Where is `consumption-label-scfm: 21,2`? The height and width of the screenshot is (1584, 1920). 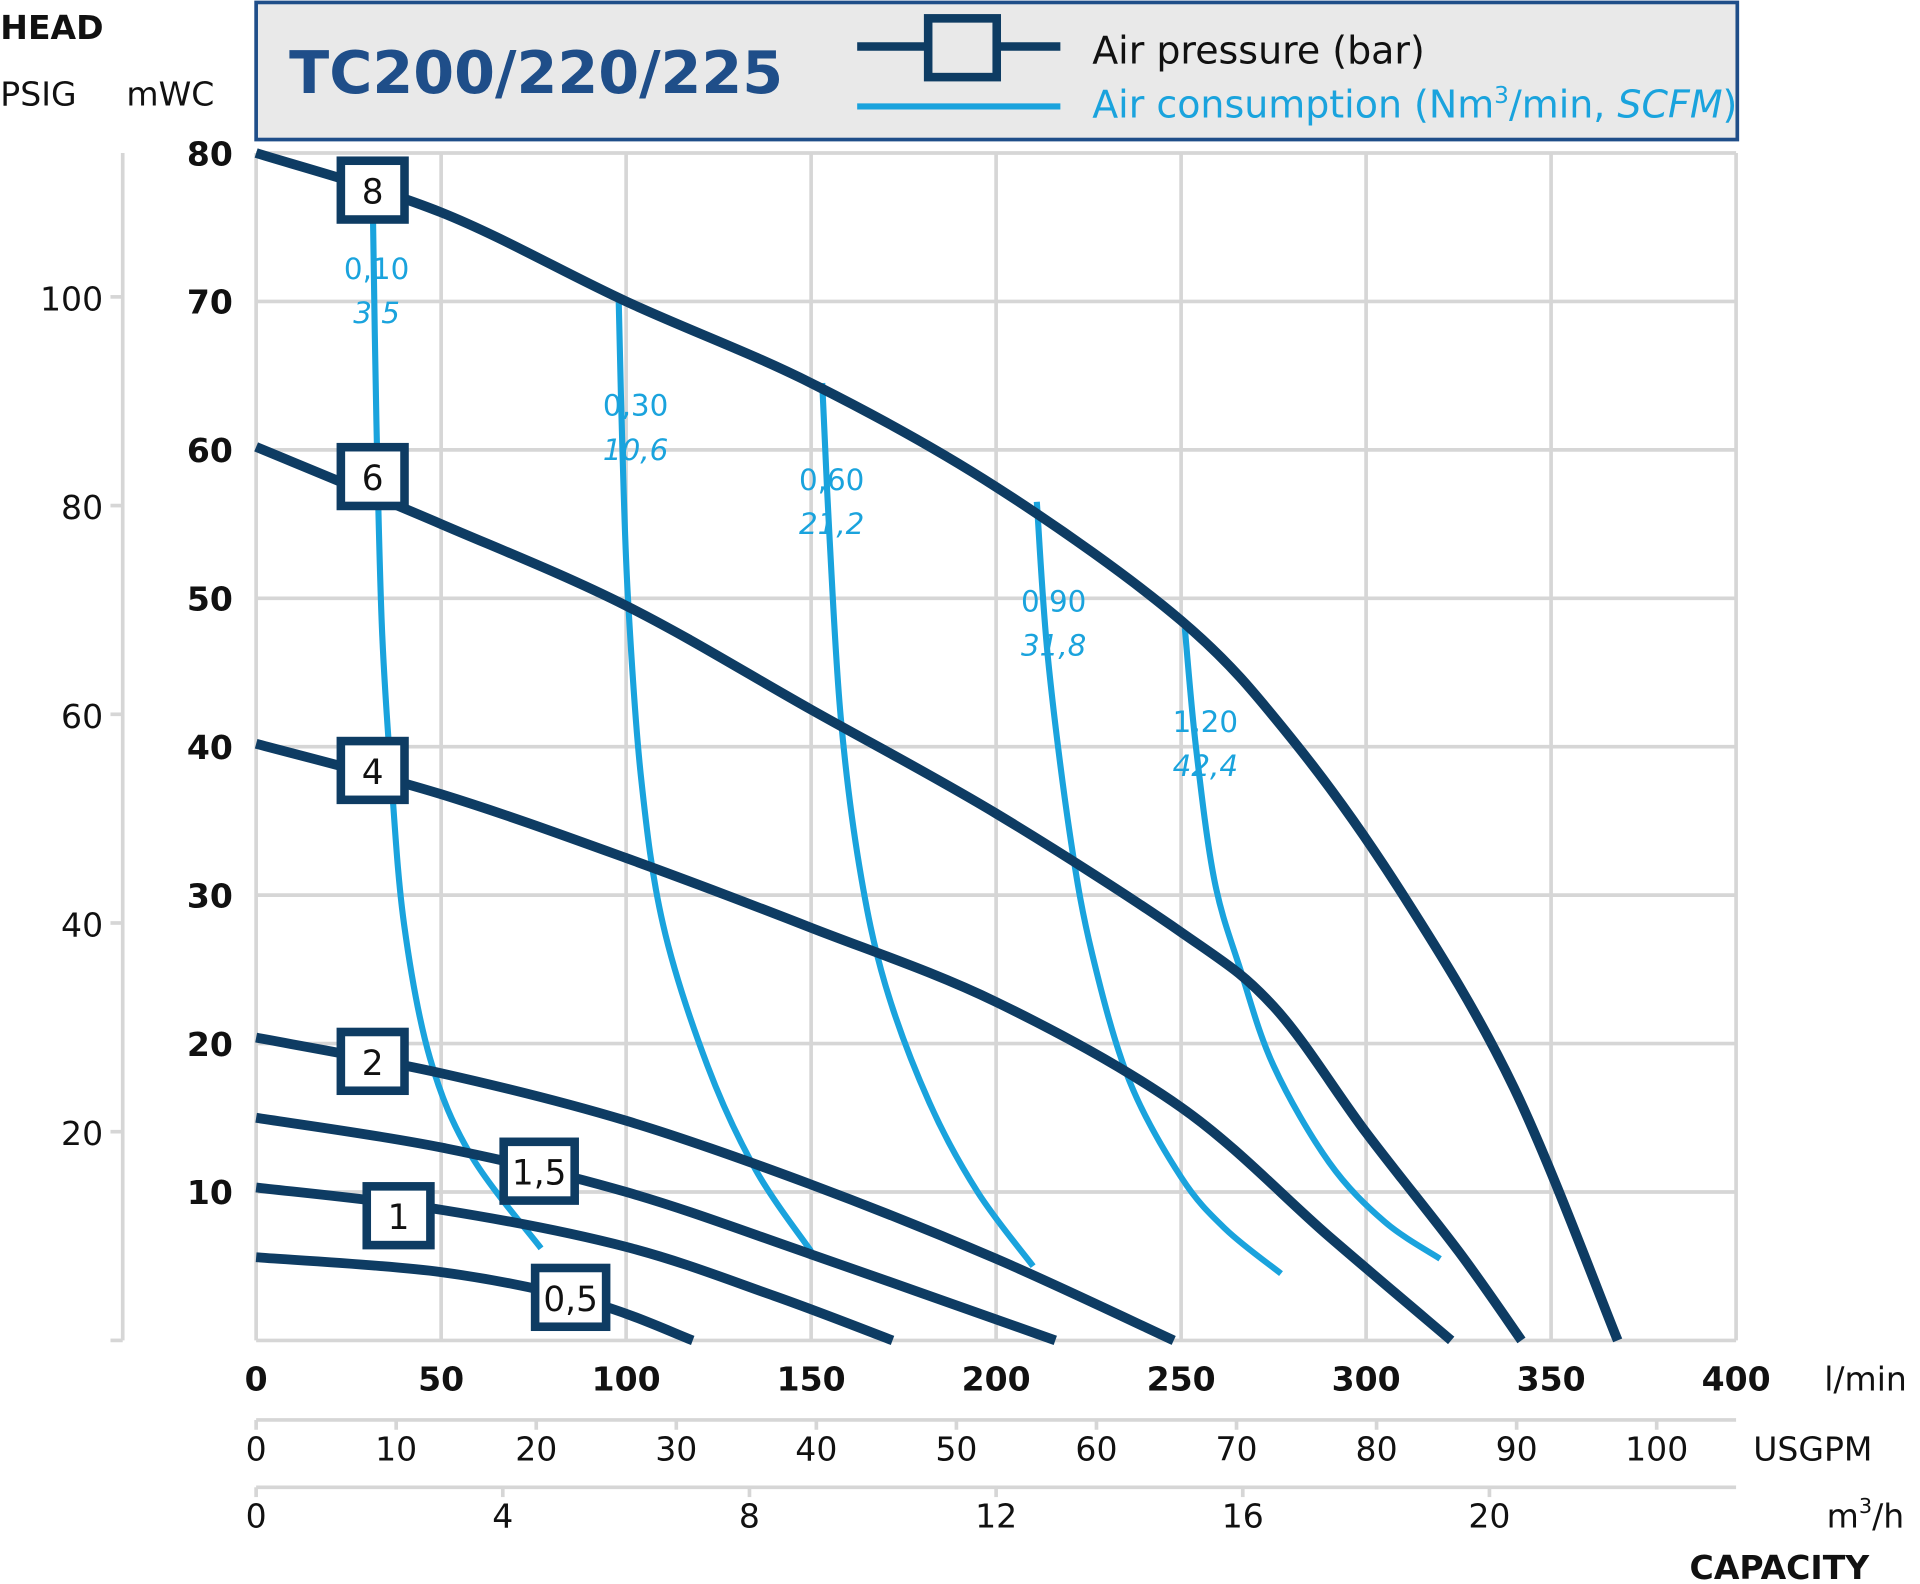
consumption-label-scfm: 21,2 is located at coordinates (831, 524).